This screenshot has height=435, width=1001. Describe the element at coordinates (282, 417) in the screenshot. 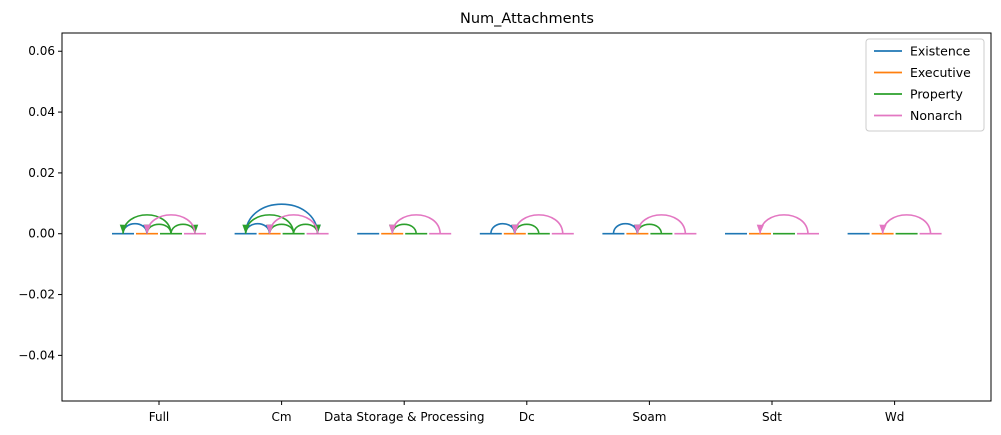

I see `x-tick-label: Cm` at that location.